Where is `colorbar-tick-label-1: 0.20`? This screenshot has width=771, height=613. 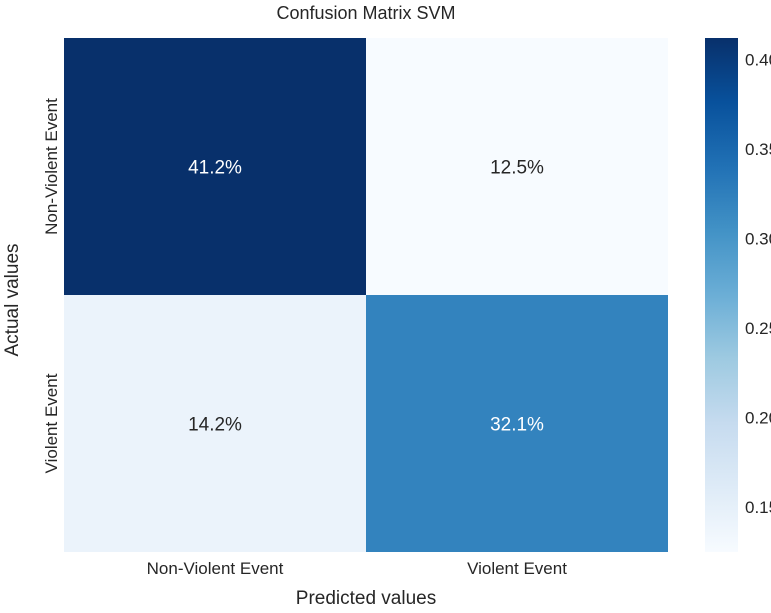
colorbar-tick-label-1: 0.20 is located at coordinates (758, 418).